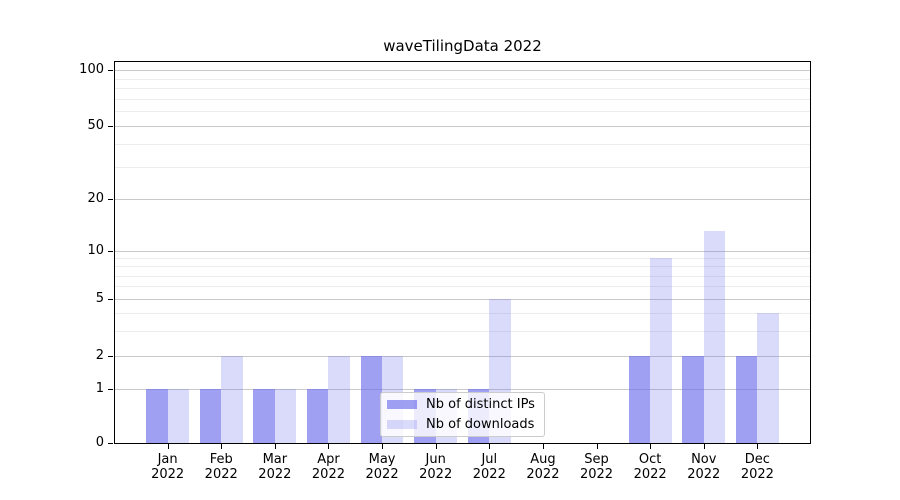 The width and height of the screenshot is (900, 500). Describe the element at coordinates (489, 459) in the screenshot. I see `x-tick-month: Jul` at that location.